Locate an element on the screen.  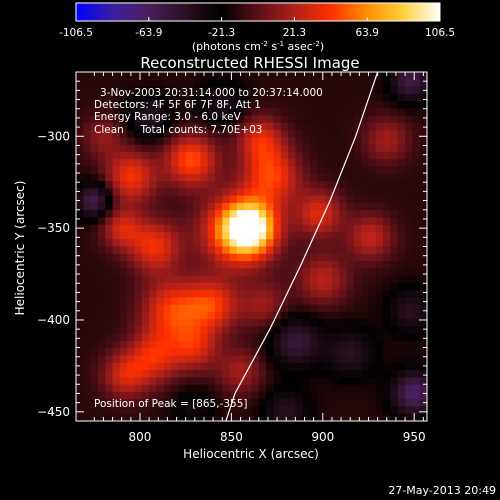
colorbar-tick-label: 21.3 is located at coordinates (294, 33).